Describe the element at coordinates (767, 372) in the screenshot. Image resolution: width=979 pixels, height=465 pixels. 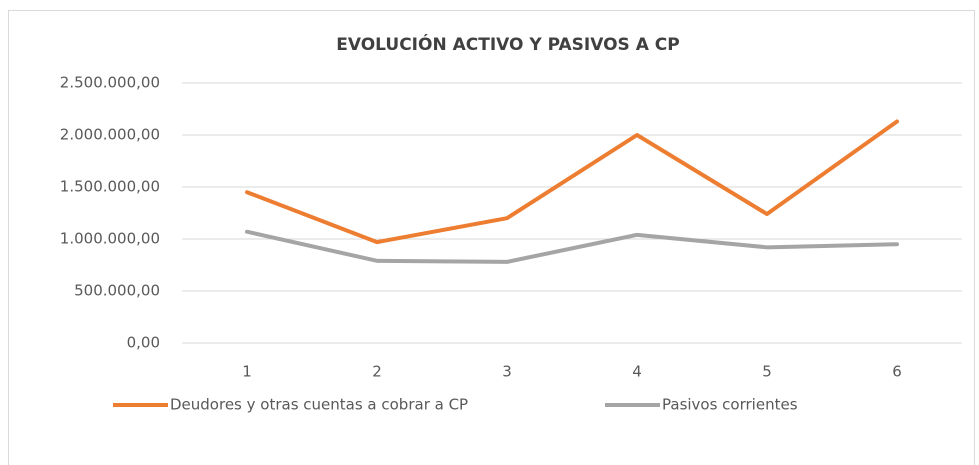
I see `x-tick-label: 5` at that location.